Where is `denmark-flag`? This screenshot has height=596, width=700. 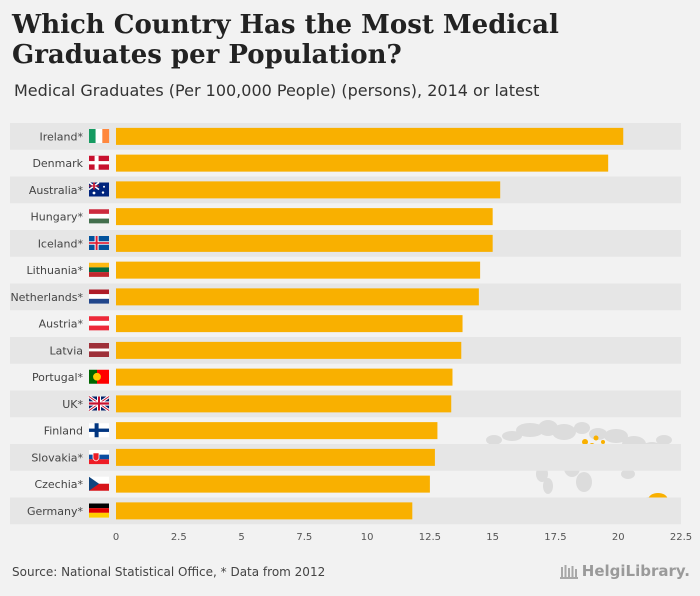
denmark-flag is located at coordinates (99, 162).